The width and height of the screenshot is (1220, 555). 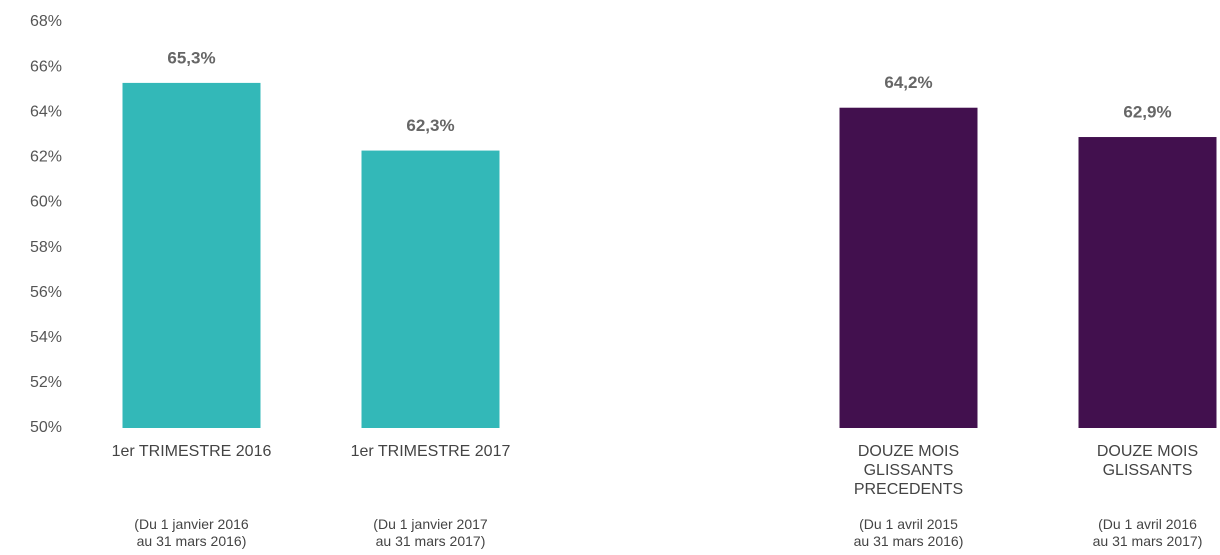 I want to click on x-tick-label: 1er TRIMESTRE 2017, so click(x=430, y=451).